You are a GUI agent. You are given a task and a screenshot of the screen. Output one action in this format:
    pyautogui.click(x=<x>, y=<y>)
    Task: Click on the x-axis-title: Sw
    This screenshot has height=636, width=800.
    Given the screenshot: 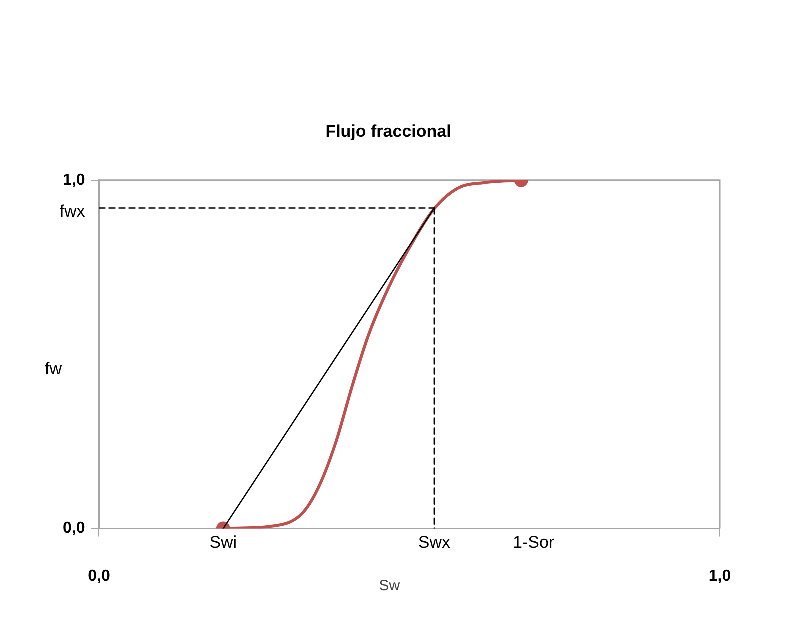 What is the action you would take?
    pyautogui.click(x=389, y=585)
    